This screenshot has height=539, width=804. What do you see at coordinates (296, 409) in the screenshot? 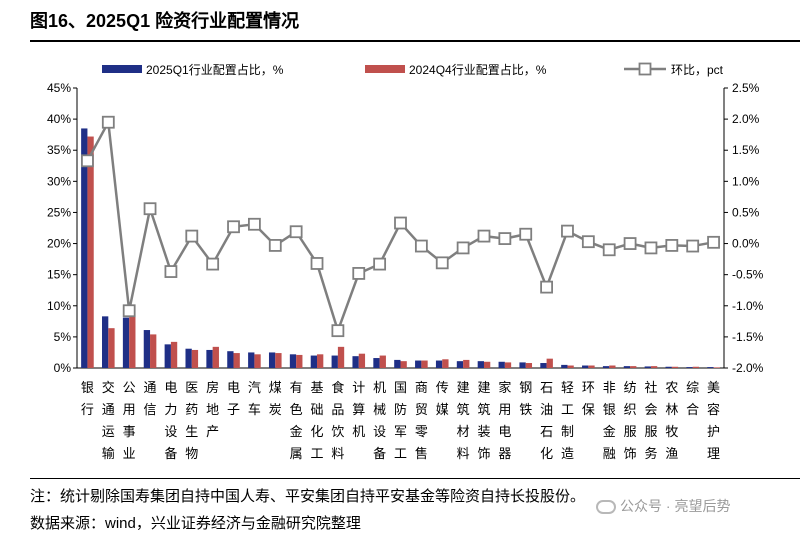
I see `category-label-char: 色` at bounding box center [296, 409].